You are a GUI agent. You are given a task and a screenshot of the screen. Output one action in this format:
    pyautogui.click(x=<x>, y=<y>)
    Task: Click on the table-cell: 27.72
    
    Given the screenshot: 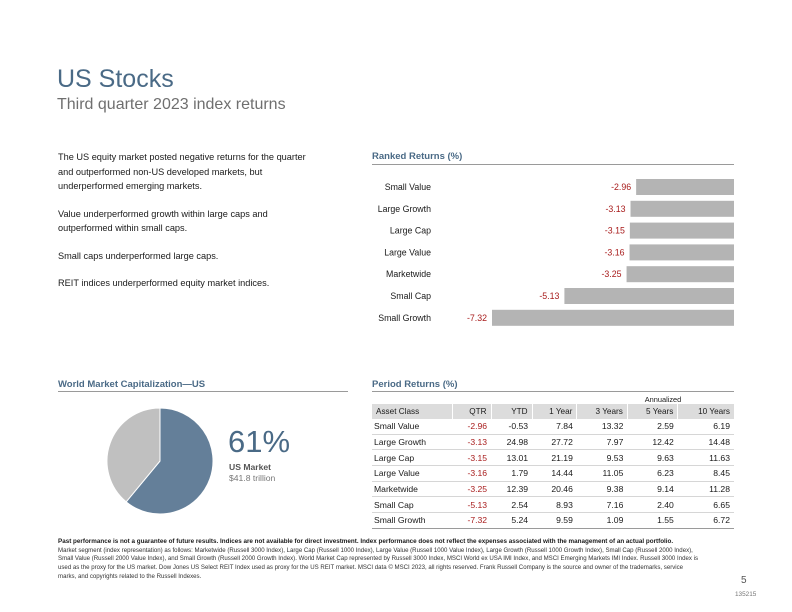 What is the action you would take?
    pyautogui.click(x=554, y=442)
    